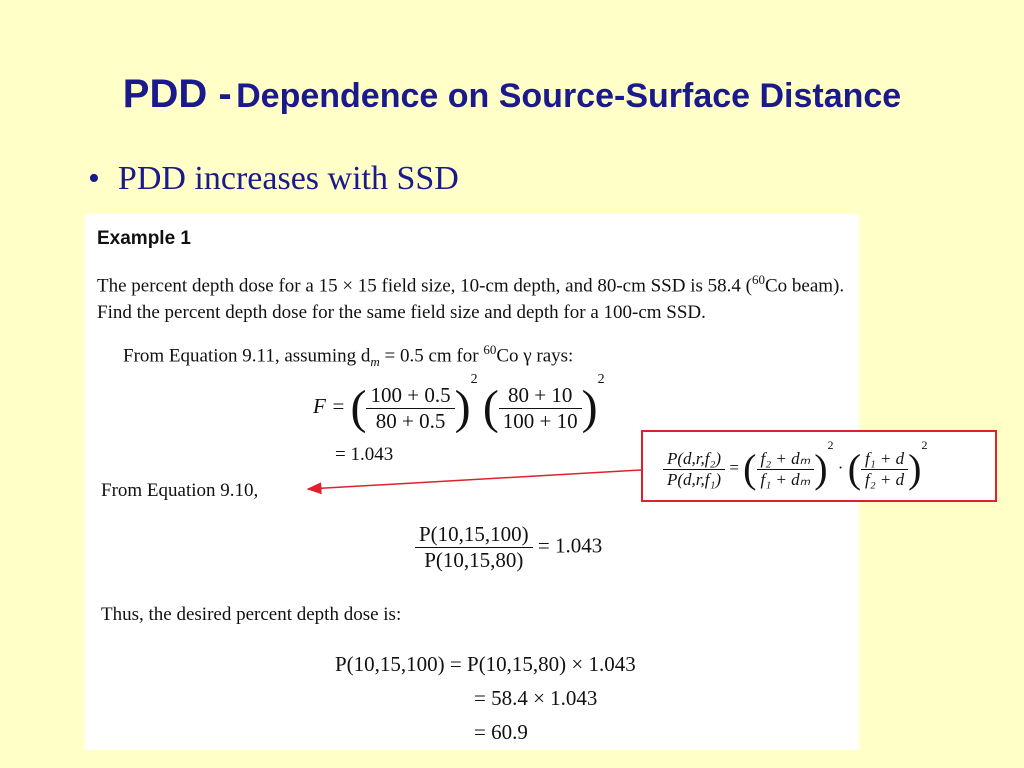 This screenshot has height=768, width=1024. What do you see at coordinates (535, 356) in the screenshot?
I see `assume-c: Co γ rays:` at bounding box center [535, 356].